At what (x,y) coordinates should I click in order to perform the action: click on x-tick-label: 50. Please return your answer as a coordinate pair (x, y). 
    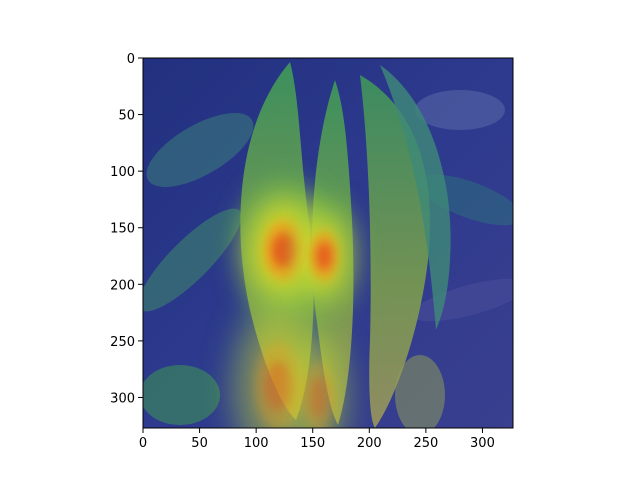
    Looking at the image, I should click on (199, 443).